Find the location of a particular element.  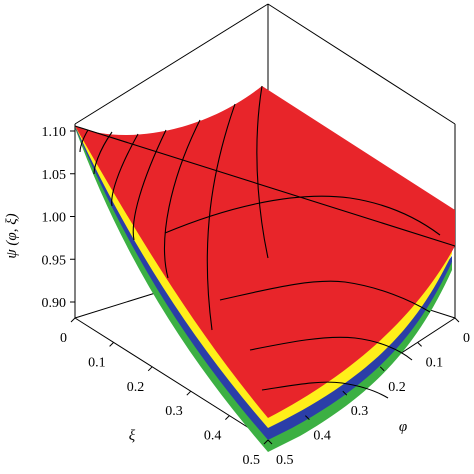

xi-axis-ticks: 0 0.1 0.2 0.3 0.4 0.5 is located at coordinates (164, 392).